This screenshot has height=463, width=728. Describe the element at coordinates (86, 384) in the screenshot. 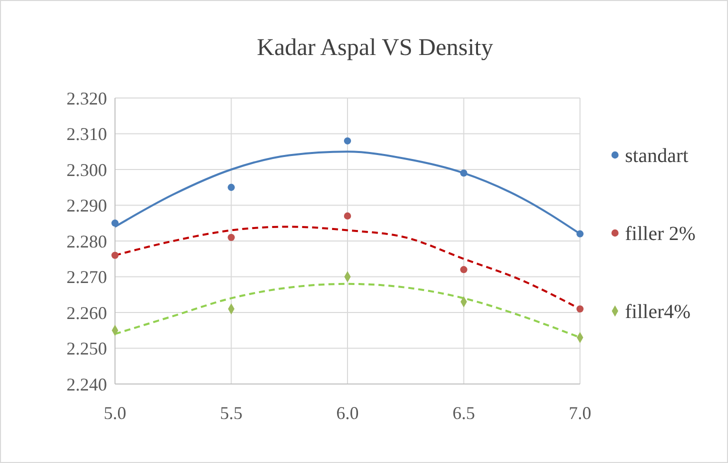

I see `y-tick-label: 2.240` at that location.